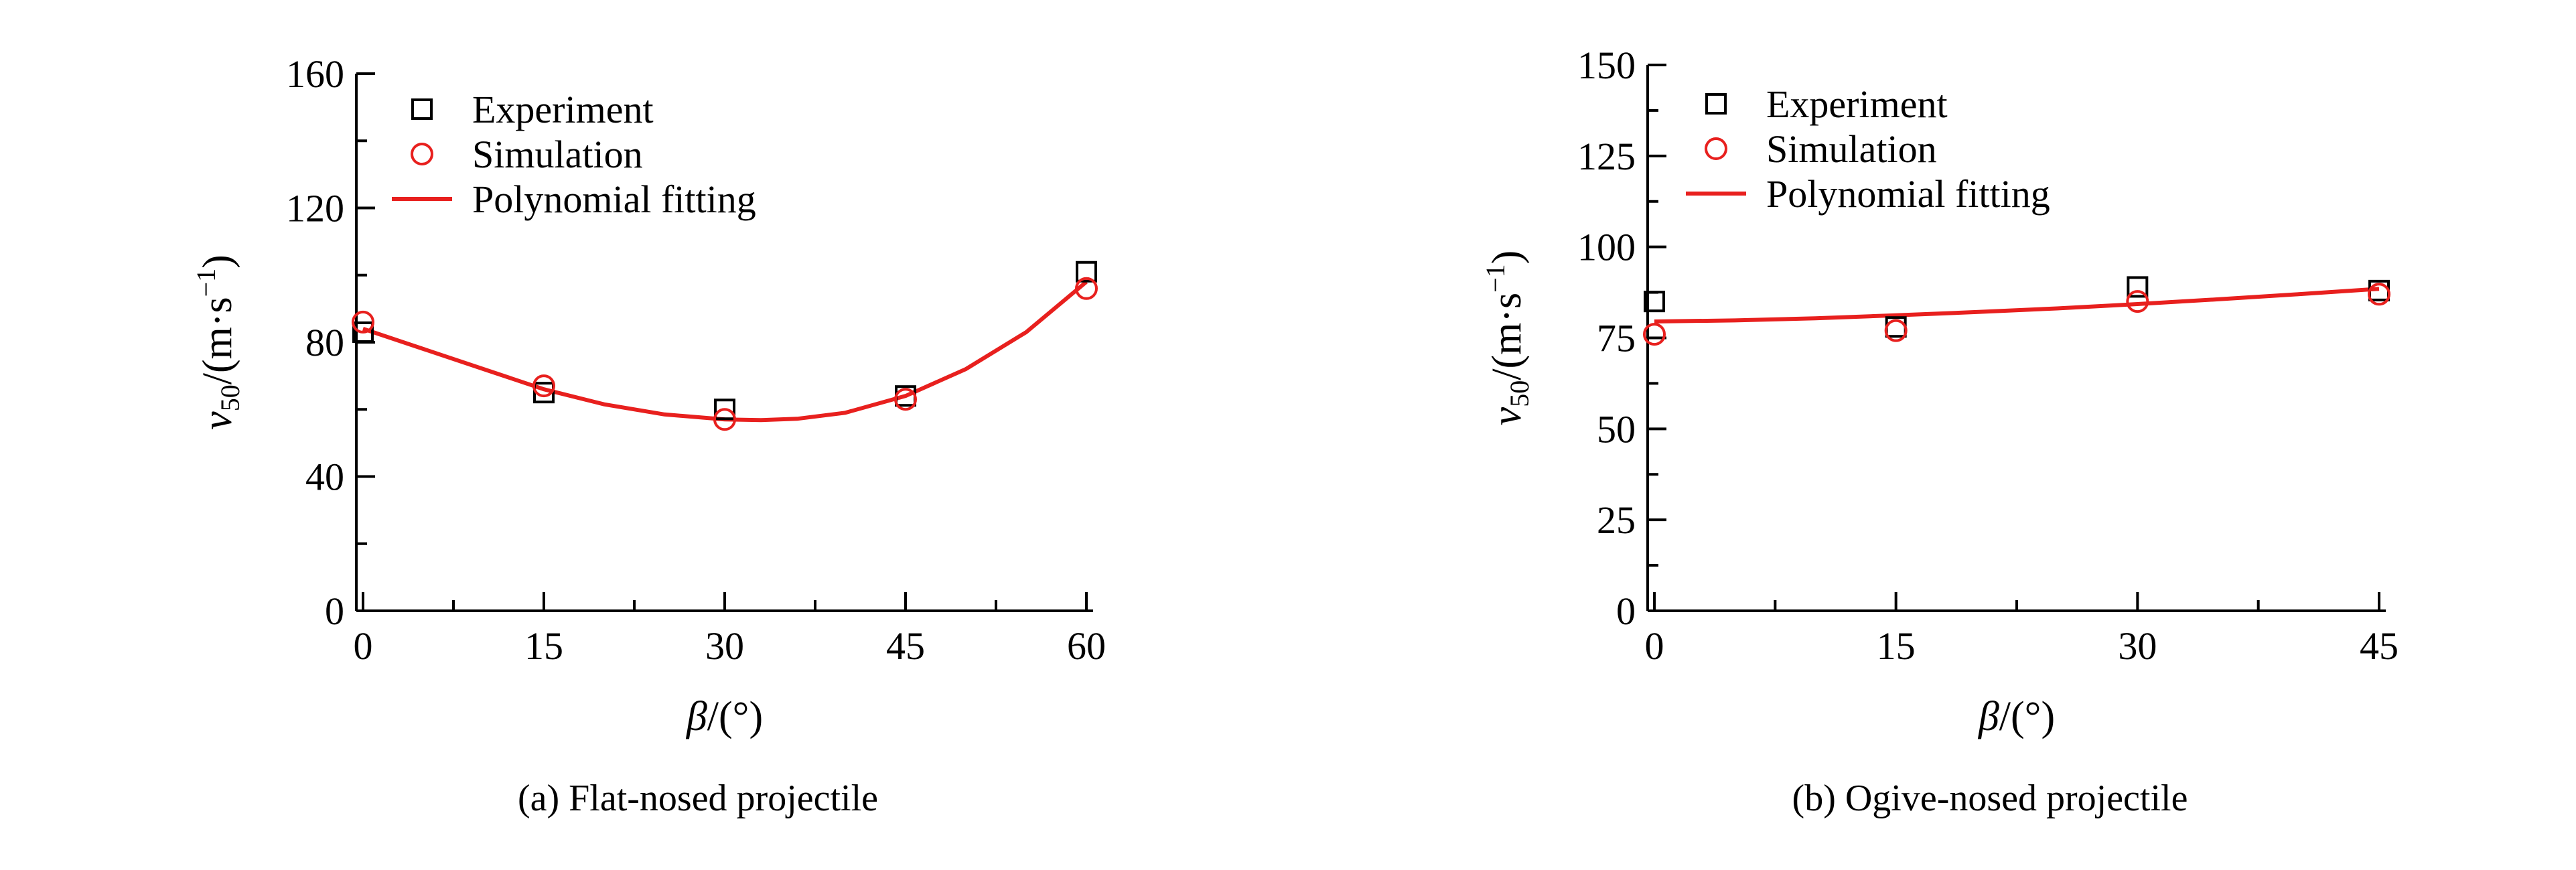  What do you see at coordinates (698, 798) in the screenshot?
I see `chart-caption: (a) Flat-nosed projectile` at bounding box center [698, 798].